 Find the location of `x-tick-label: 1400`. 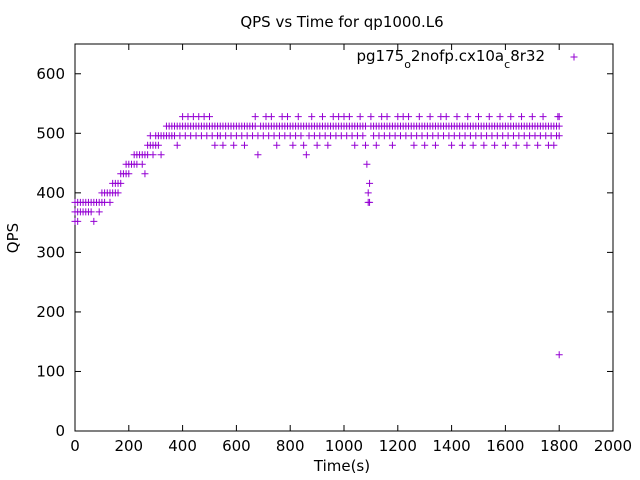

x-tick-label: 1400 is located at coordinates (452, 446).